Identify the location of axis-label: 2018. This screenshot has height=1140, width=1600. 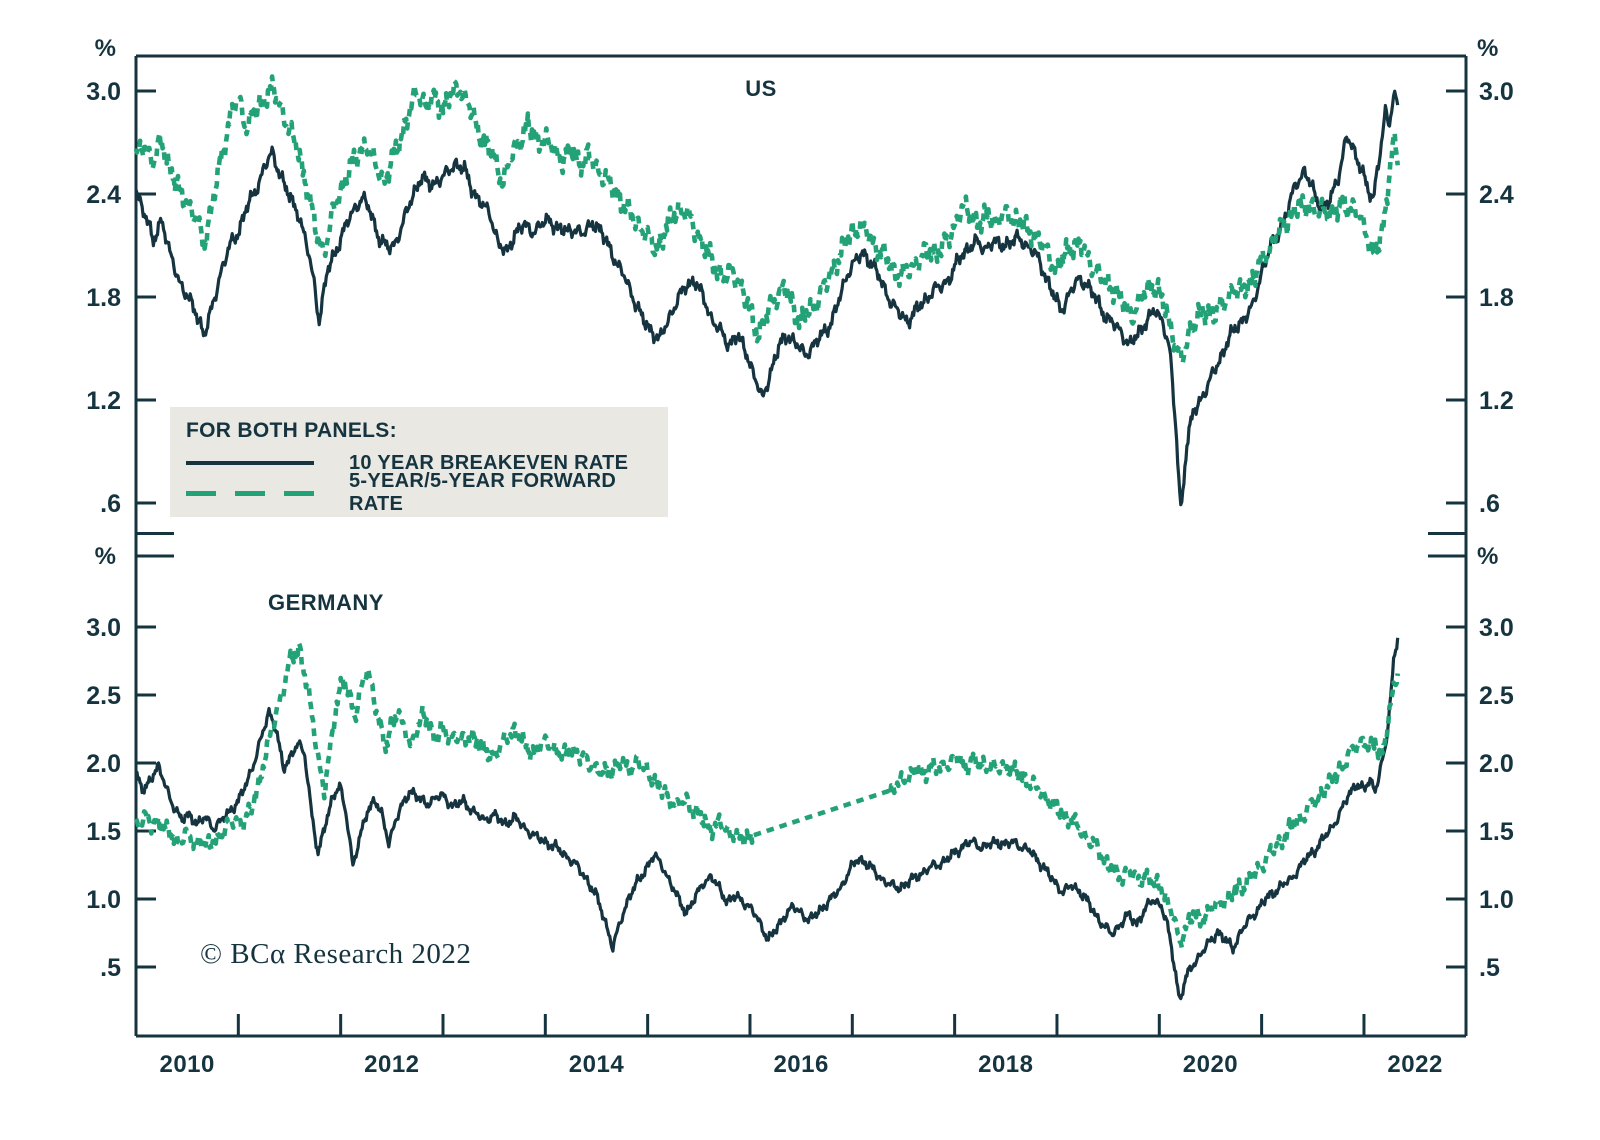
(1005, 1064).